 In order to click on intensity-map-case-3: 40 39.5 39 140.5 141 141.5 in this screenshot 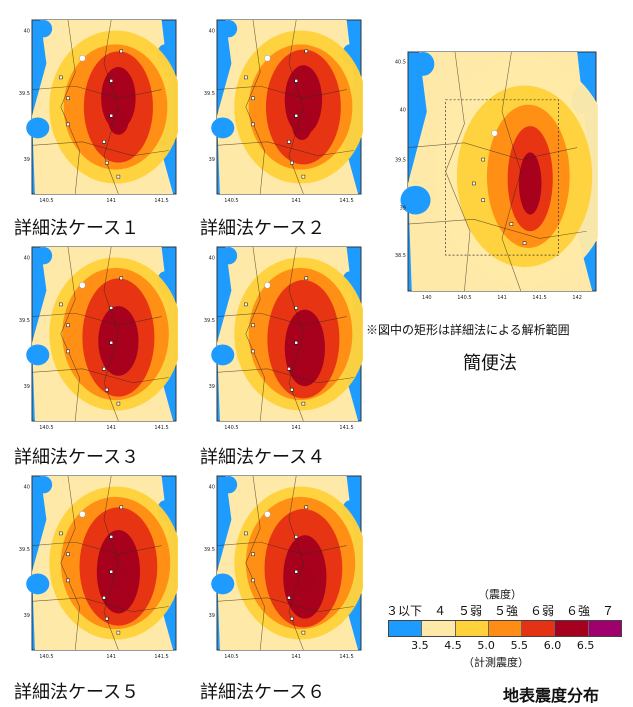, I will do `click(98, 338)`.